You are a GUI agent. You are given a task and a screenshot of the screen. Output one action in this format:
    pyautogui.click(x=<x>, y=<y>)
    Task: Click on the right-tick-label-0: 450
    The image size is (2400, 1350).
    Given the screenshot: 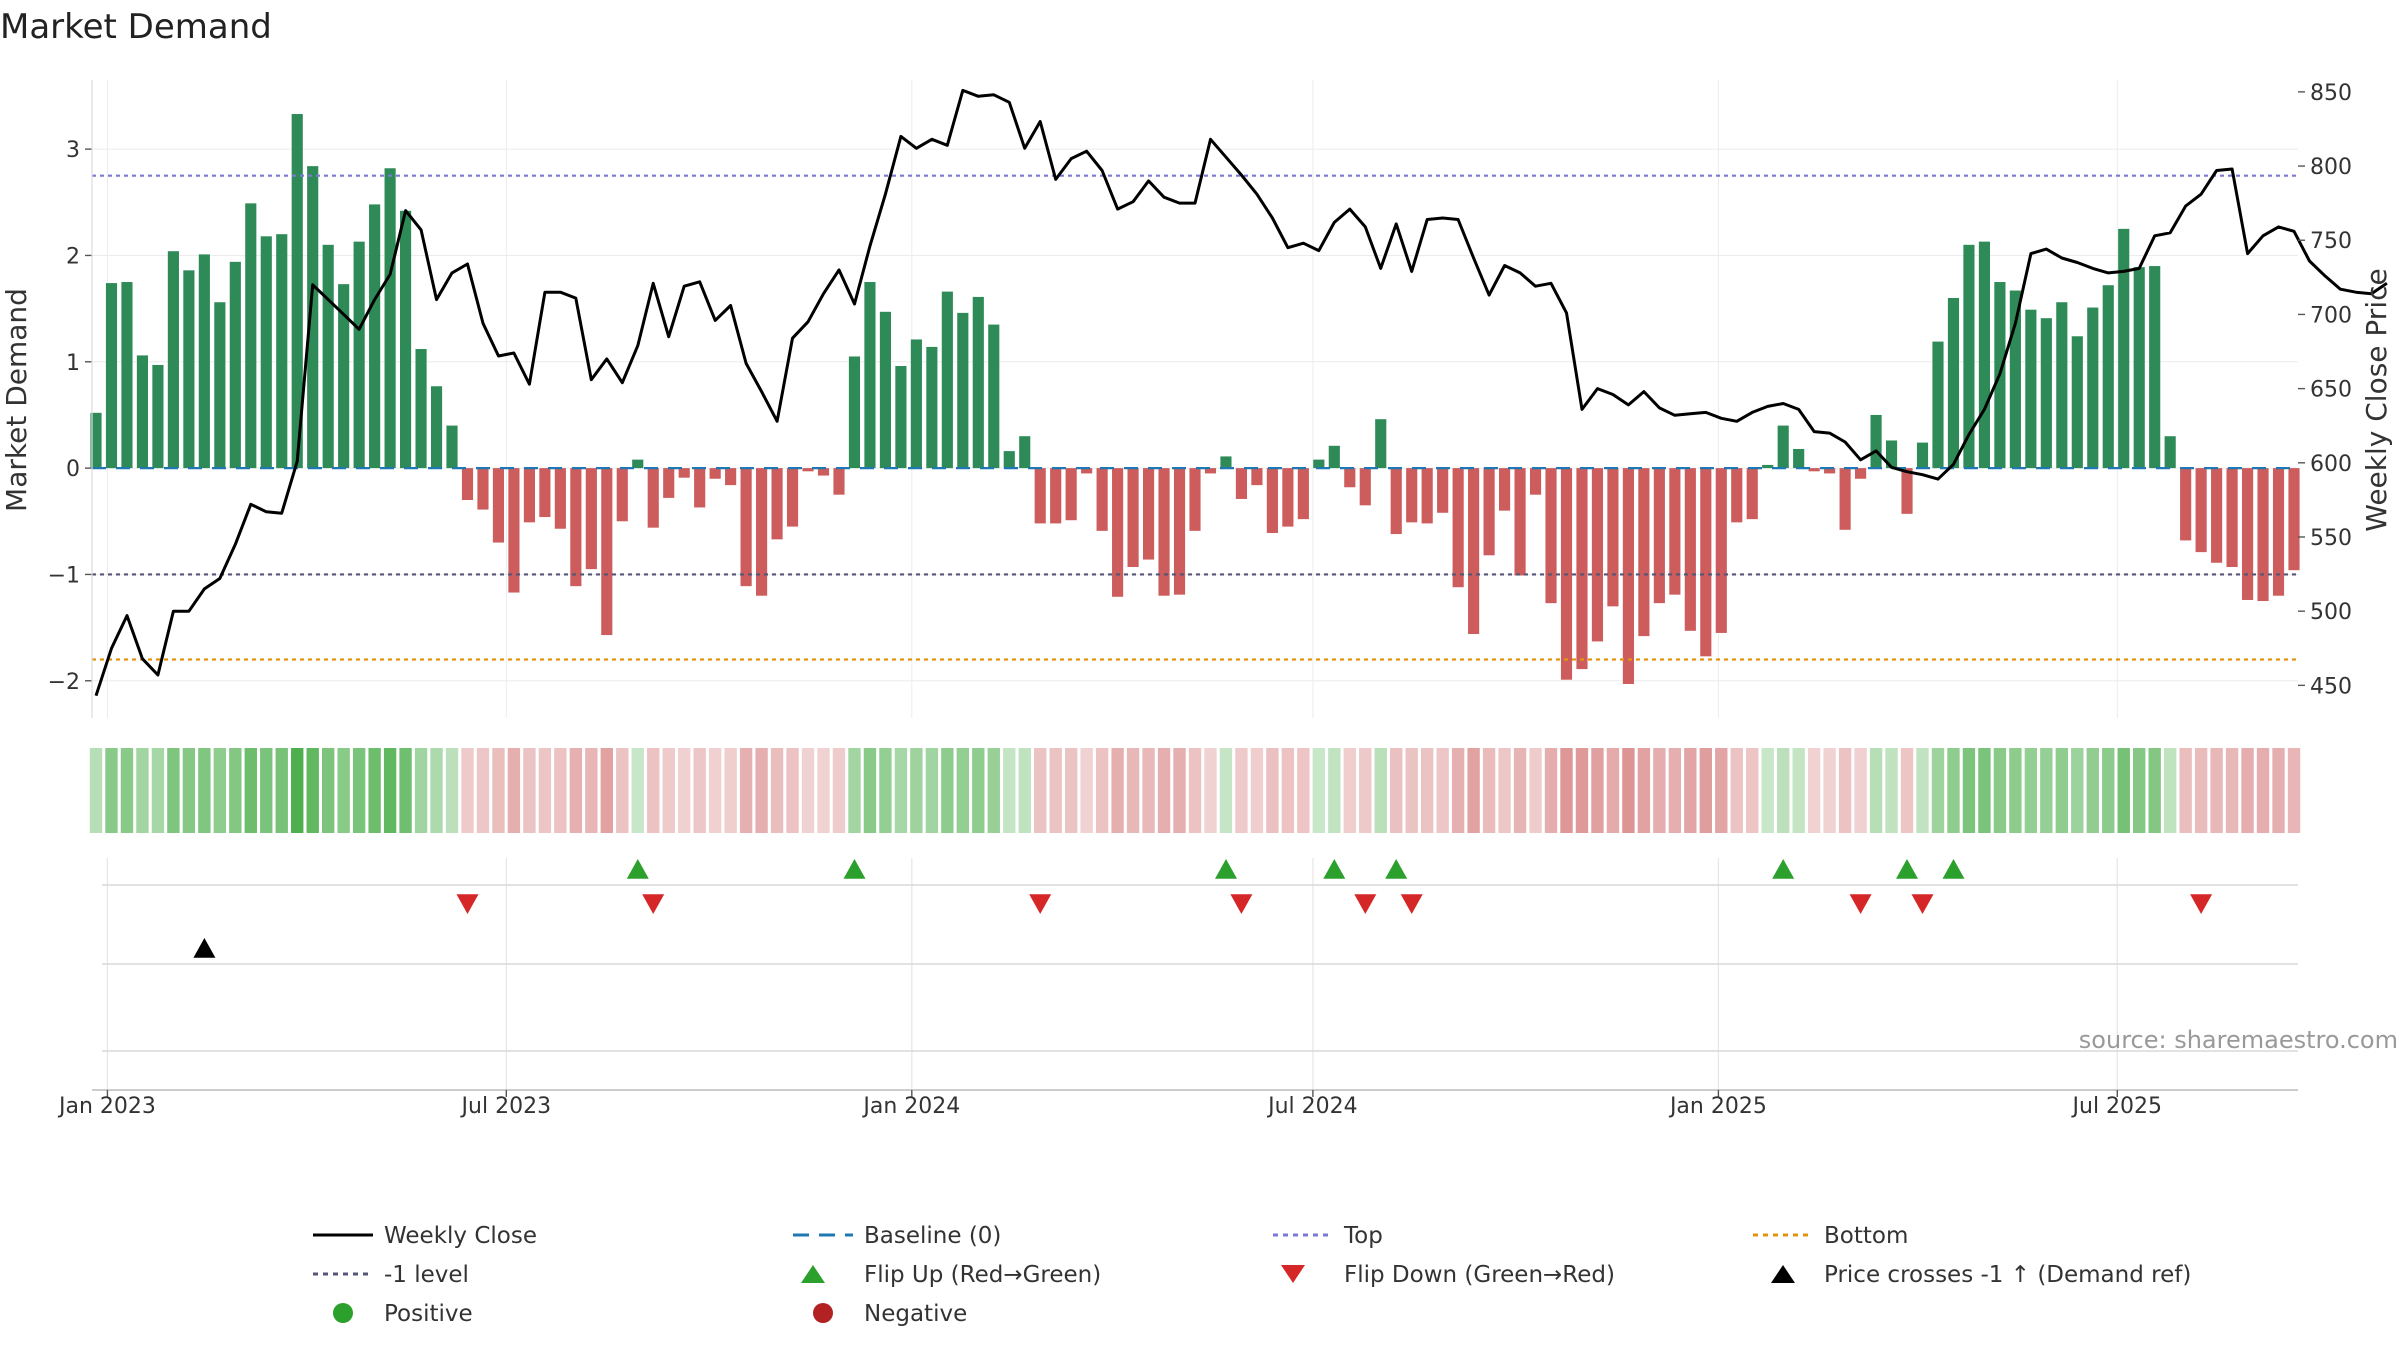 What is the action you would take?
    pyautogui.click(x=2331, y=686)
    